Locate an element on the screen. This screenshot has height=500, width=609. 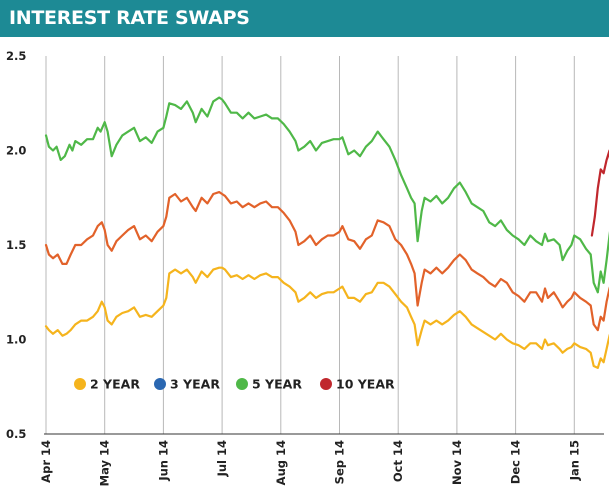
x-tick-label: Jan 15 is located at coordinates (574, 460).